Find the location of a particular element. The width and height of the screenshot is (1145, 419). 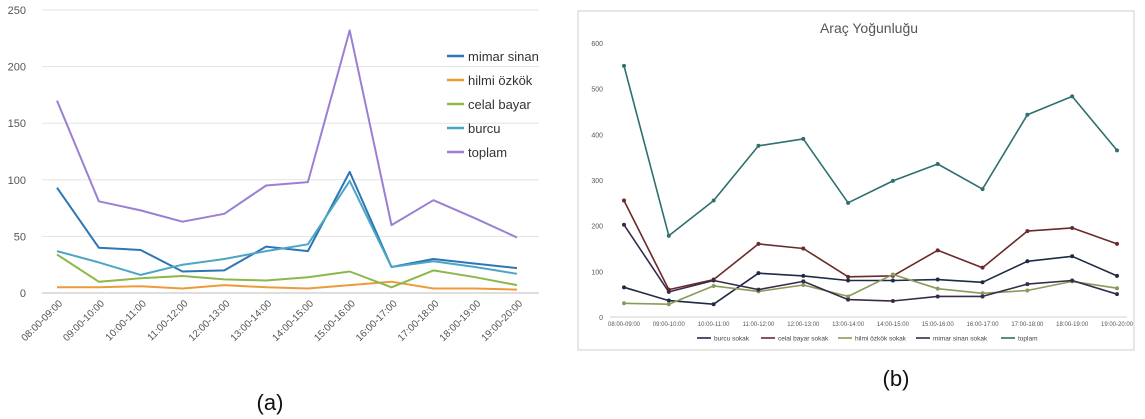

y-tick-label: 500 is located at coordinates (597, 90).